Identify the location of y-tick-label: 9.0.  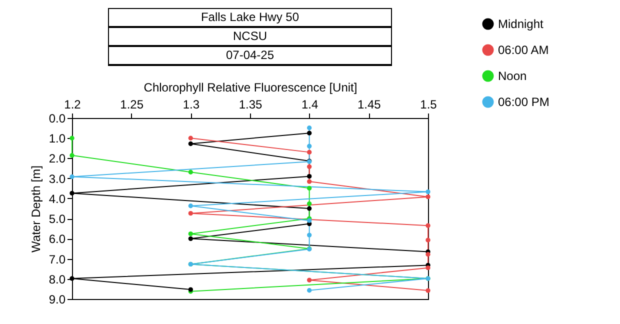
(57, 299).